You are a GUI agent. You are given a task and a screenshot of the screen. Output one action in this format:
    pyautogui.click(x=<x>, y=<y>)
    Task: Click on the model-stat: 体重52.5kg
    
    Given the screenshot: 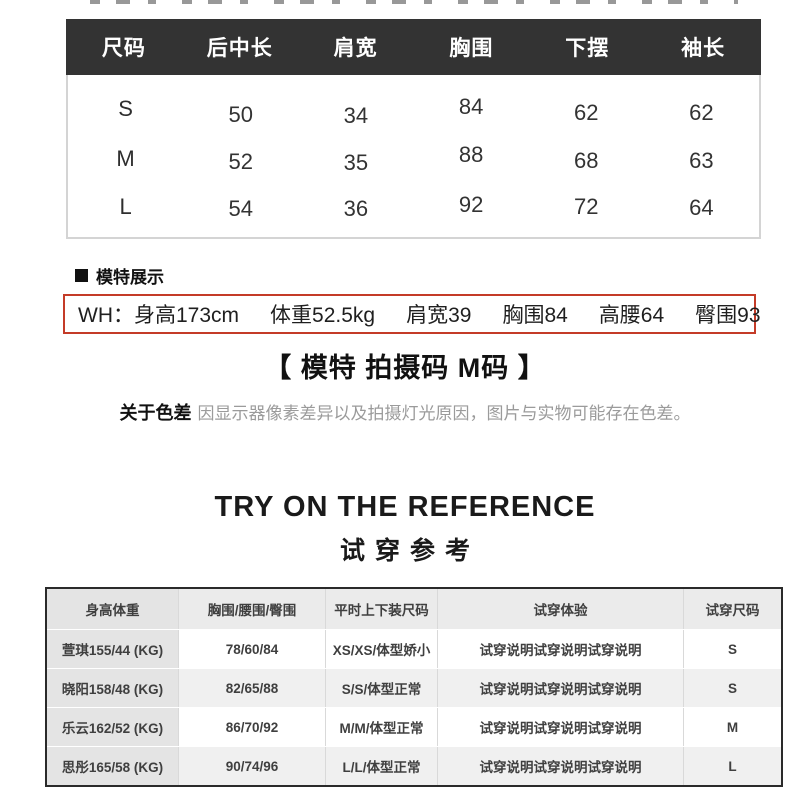 What is the action you would take?
    pyautogui.click(x=323, y=315)
    